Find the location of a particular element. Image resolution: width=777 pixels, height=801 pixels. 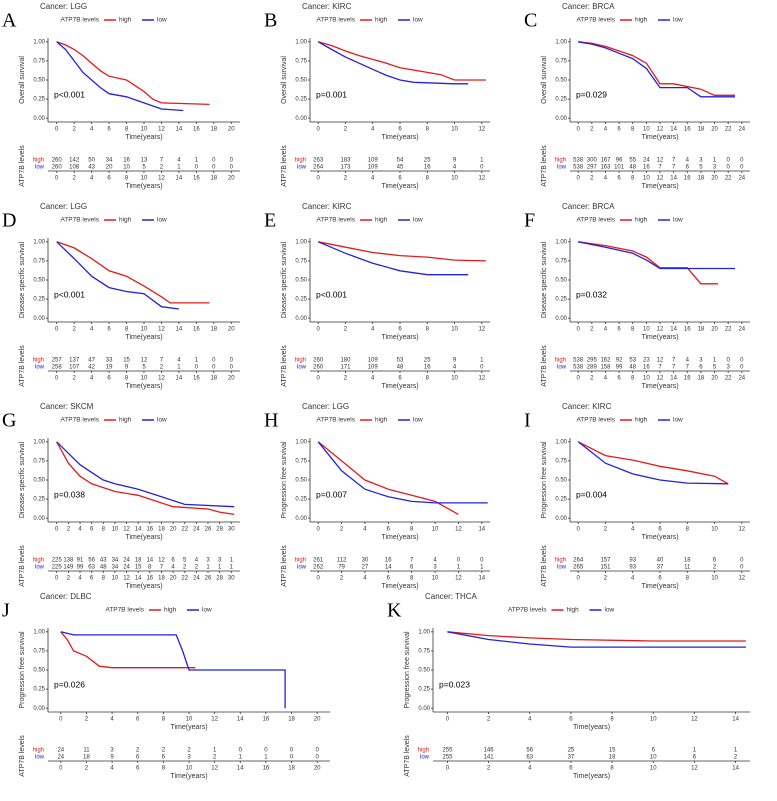

x-tick-label: 0 is located at coordinates (579, 330).